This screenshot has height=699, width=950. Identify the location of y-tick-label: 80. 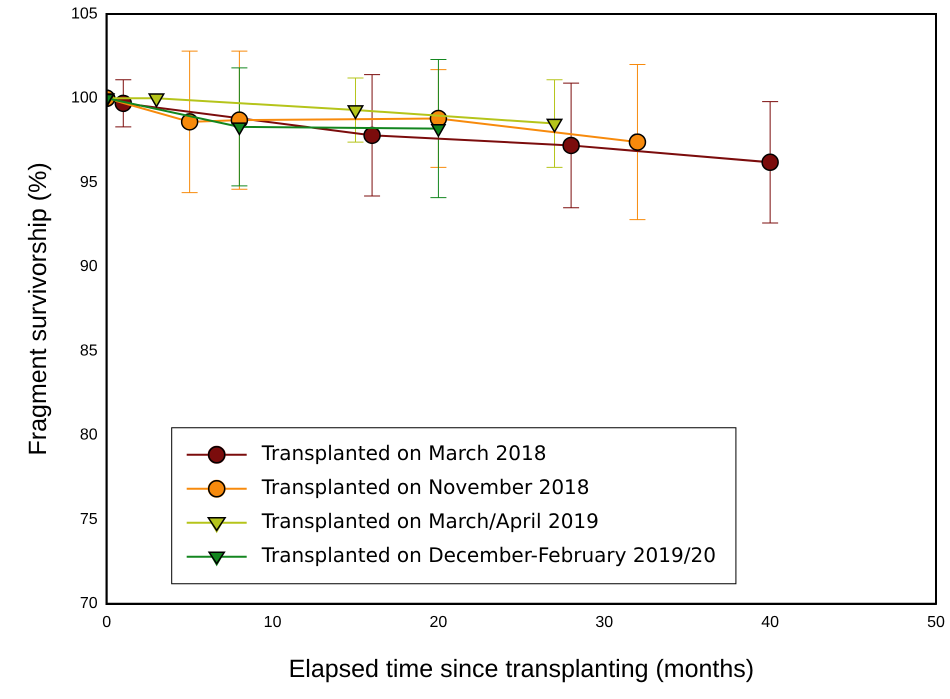
(89, 435).